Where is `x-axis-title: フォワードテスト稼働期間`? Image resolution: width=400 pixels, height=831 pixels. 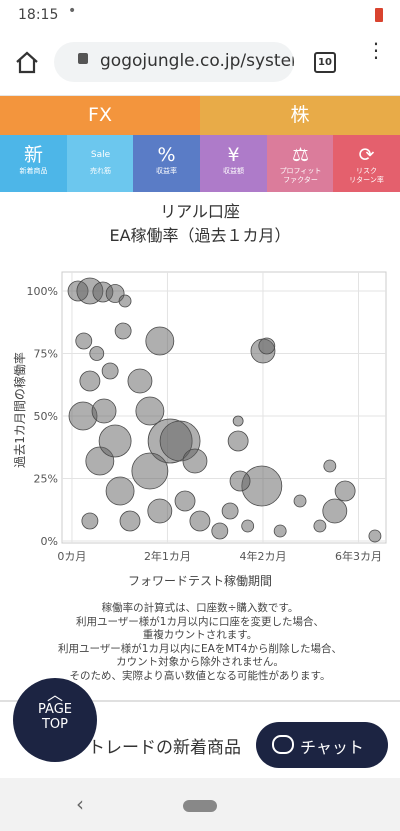 x-axis-title: フォワードテスト稼働期間 is located at coordinates (200, 580).